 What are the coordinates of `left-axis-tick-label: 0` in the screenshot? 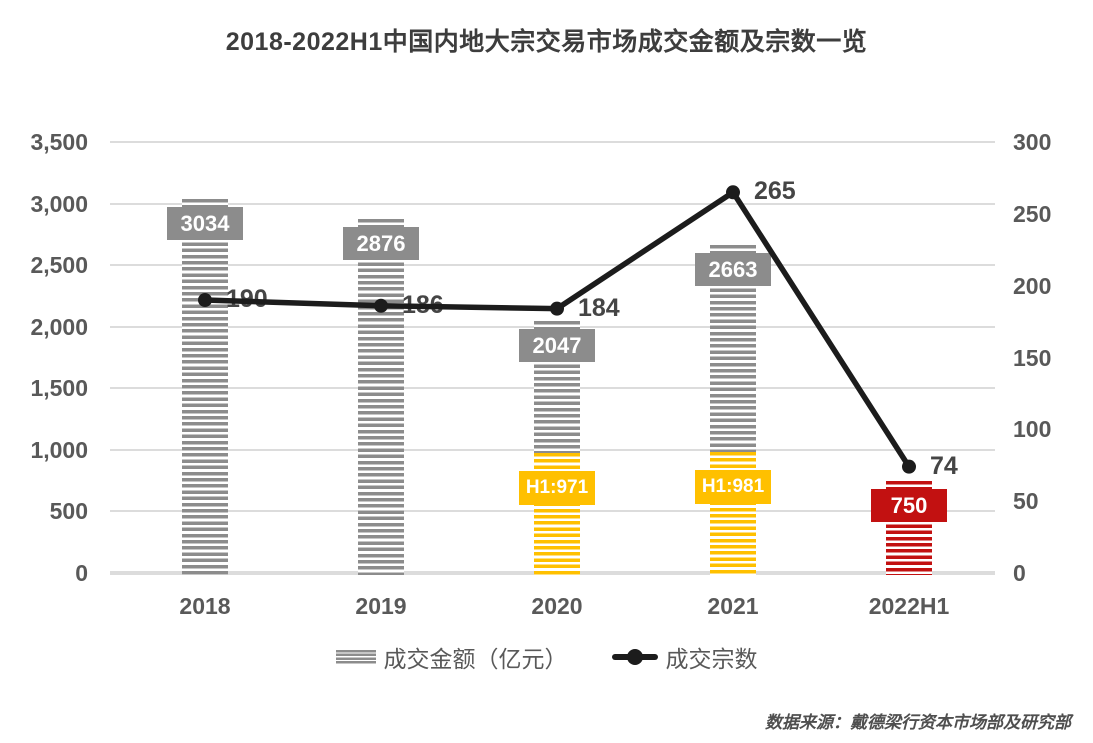 It's located at (81, 573).